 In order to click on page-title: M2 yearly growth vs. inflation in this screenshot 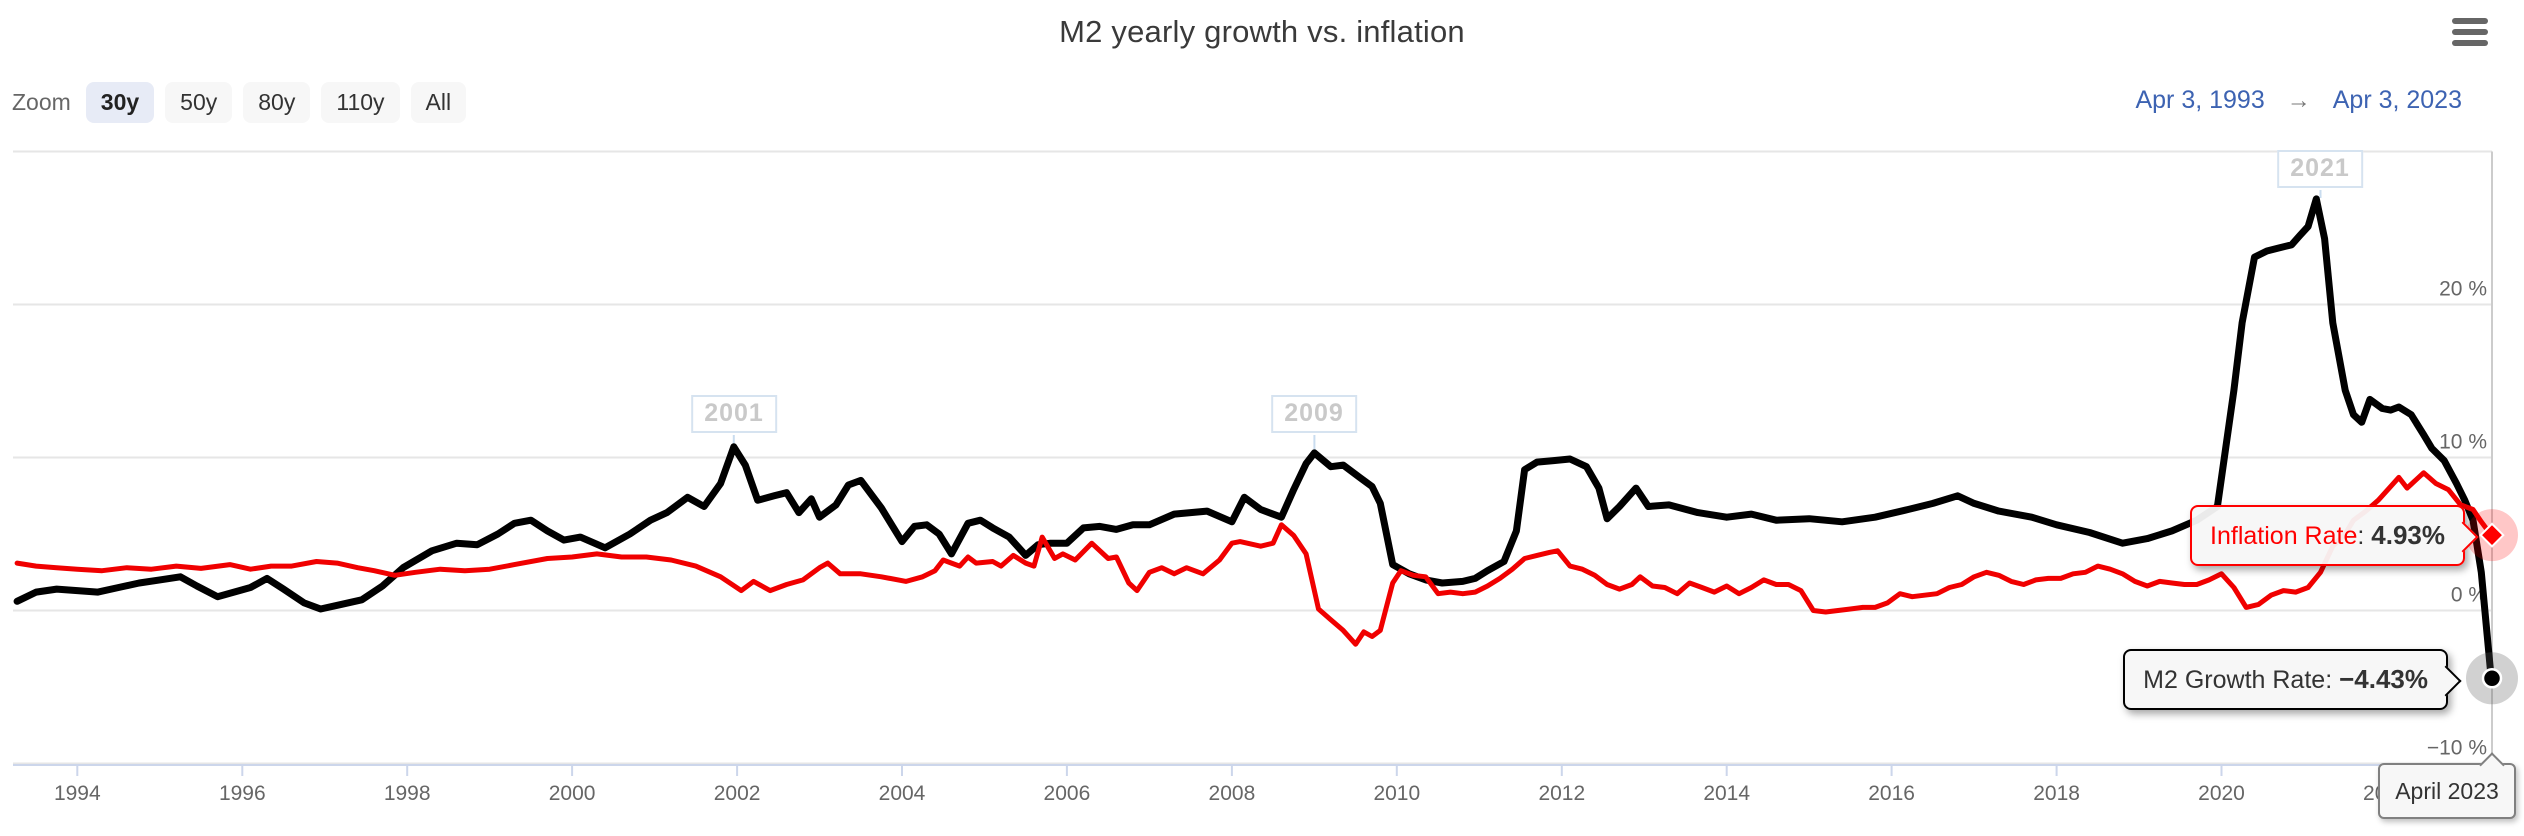, I will do `click(1262, 31)`.